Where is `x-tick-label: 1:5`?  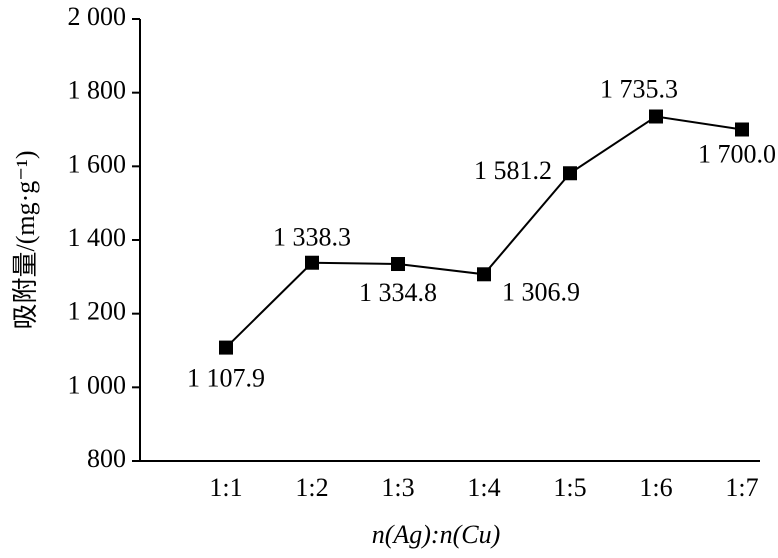 x-tick-label: 1:5 is located at coordinates (569, 487).